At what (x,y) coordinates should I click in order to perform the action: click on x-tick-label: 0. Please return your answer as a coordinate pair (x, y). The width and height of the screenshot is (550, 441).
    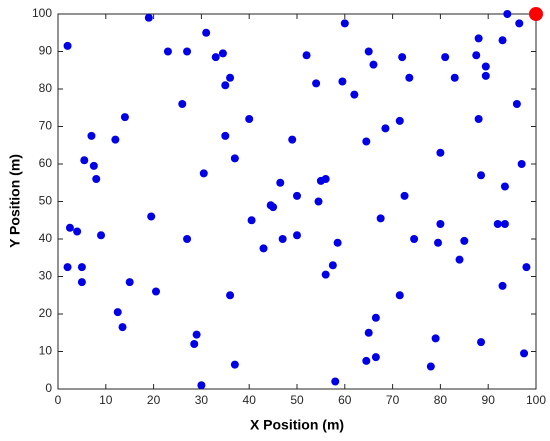
    Looking at the image, I should click on (58, 400).